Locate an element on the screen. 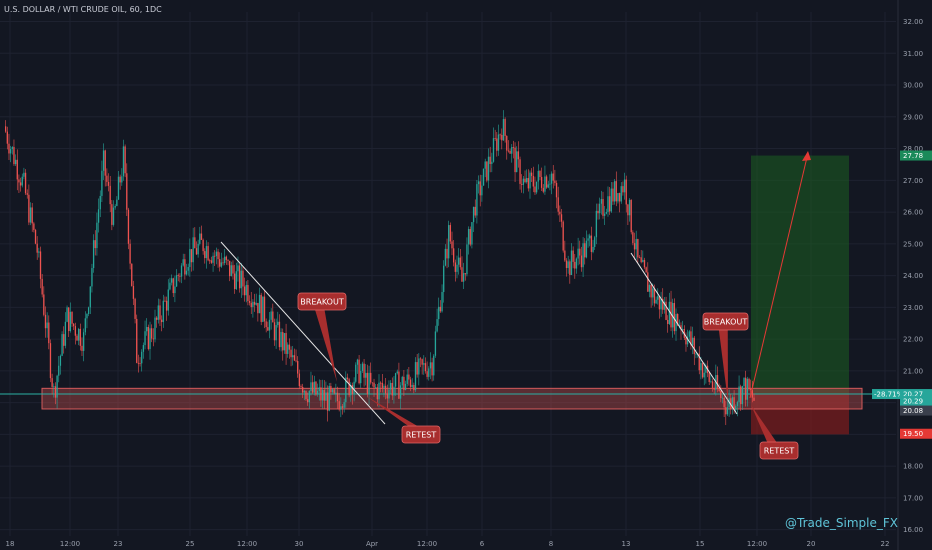  x-tick-label: 8 is located at coordinates (551, 544).